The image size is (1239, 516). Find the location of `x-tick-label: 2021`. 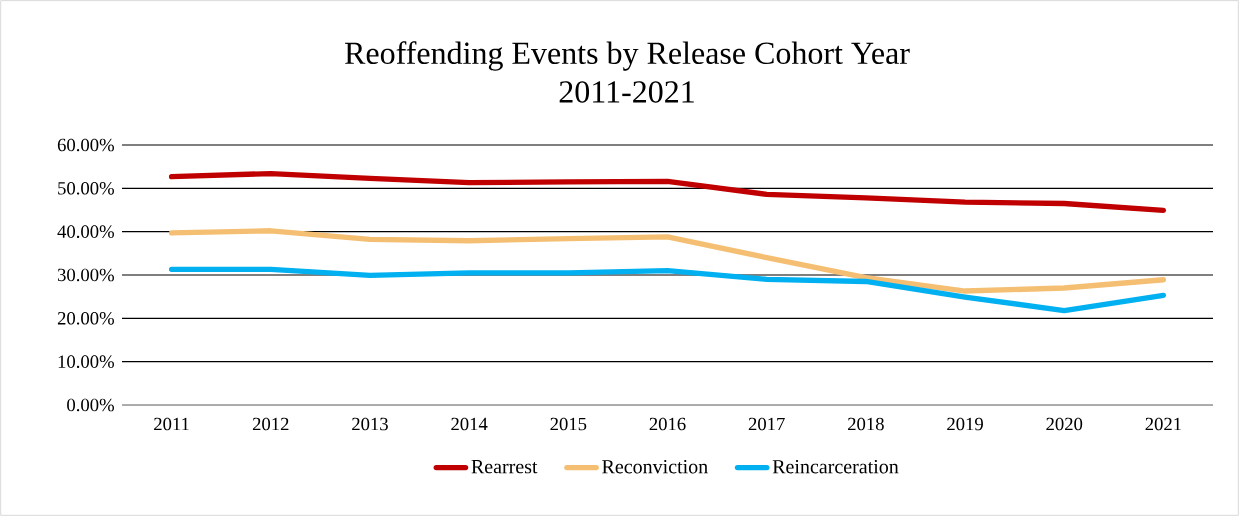

x-tick-label: 2021 is located at coordinates (1163, 424).